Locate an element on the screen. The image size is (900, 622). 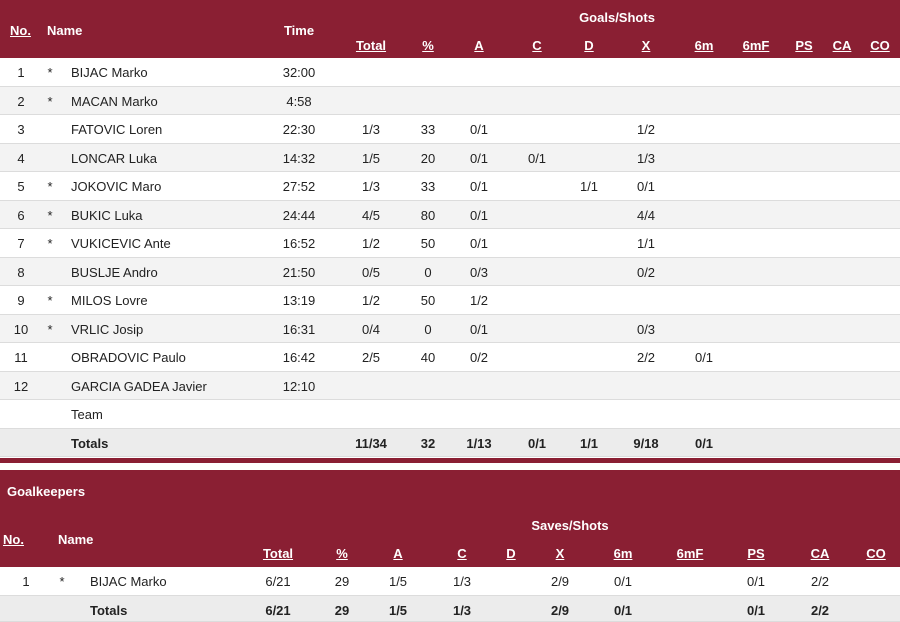
player-number: 10 is located at coordinates (21, 329).